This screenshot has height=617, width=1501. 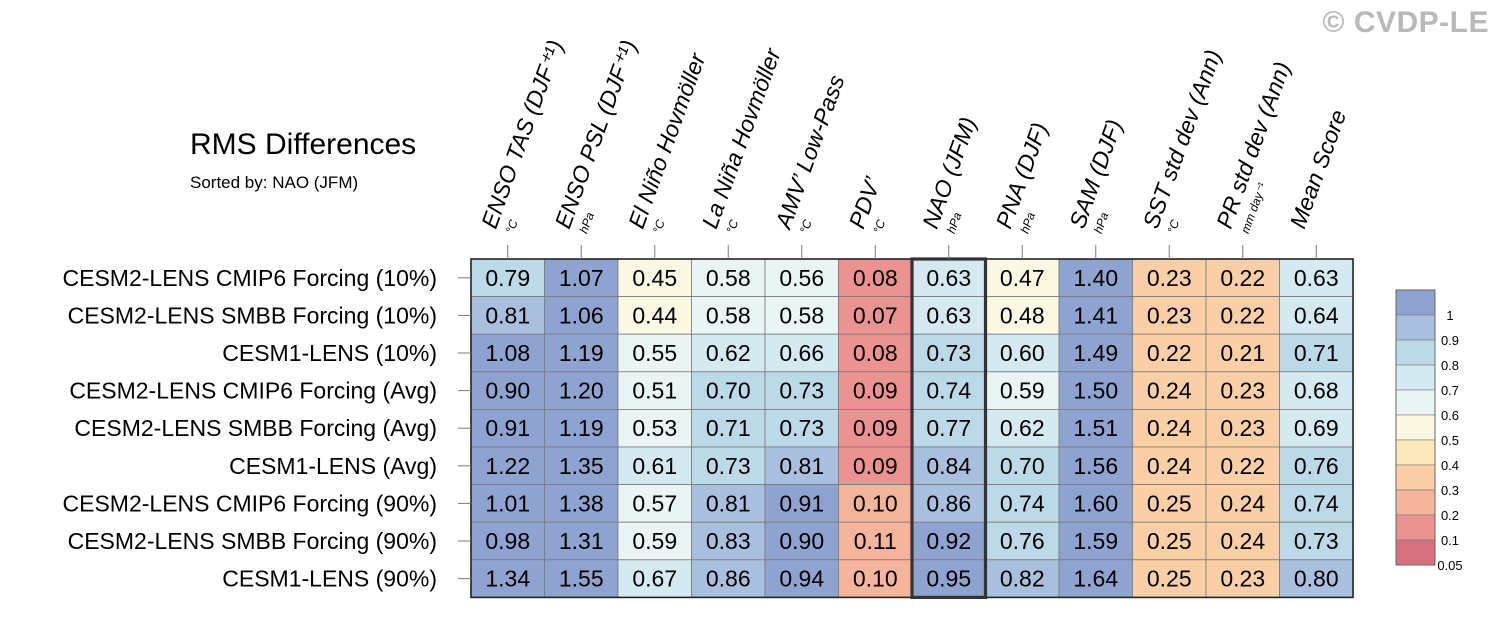 I want to click on legend-label: 0.5, so click(x=1450, y=440).